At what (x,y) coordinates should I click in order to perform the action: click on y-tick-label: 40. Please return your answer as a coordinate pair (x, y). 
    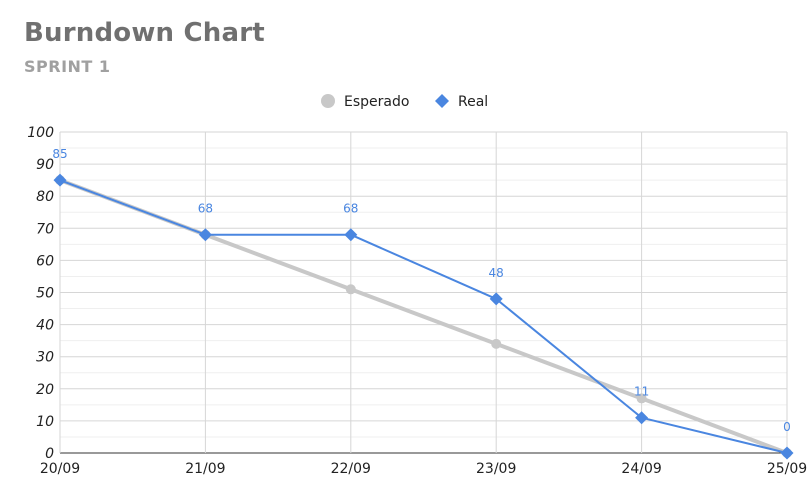
    Looking at the image, I should click on (45, 326).